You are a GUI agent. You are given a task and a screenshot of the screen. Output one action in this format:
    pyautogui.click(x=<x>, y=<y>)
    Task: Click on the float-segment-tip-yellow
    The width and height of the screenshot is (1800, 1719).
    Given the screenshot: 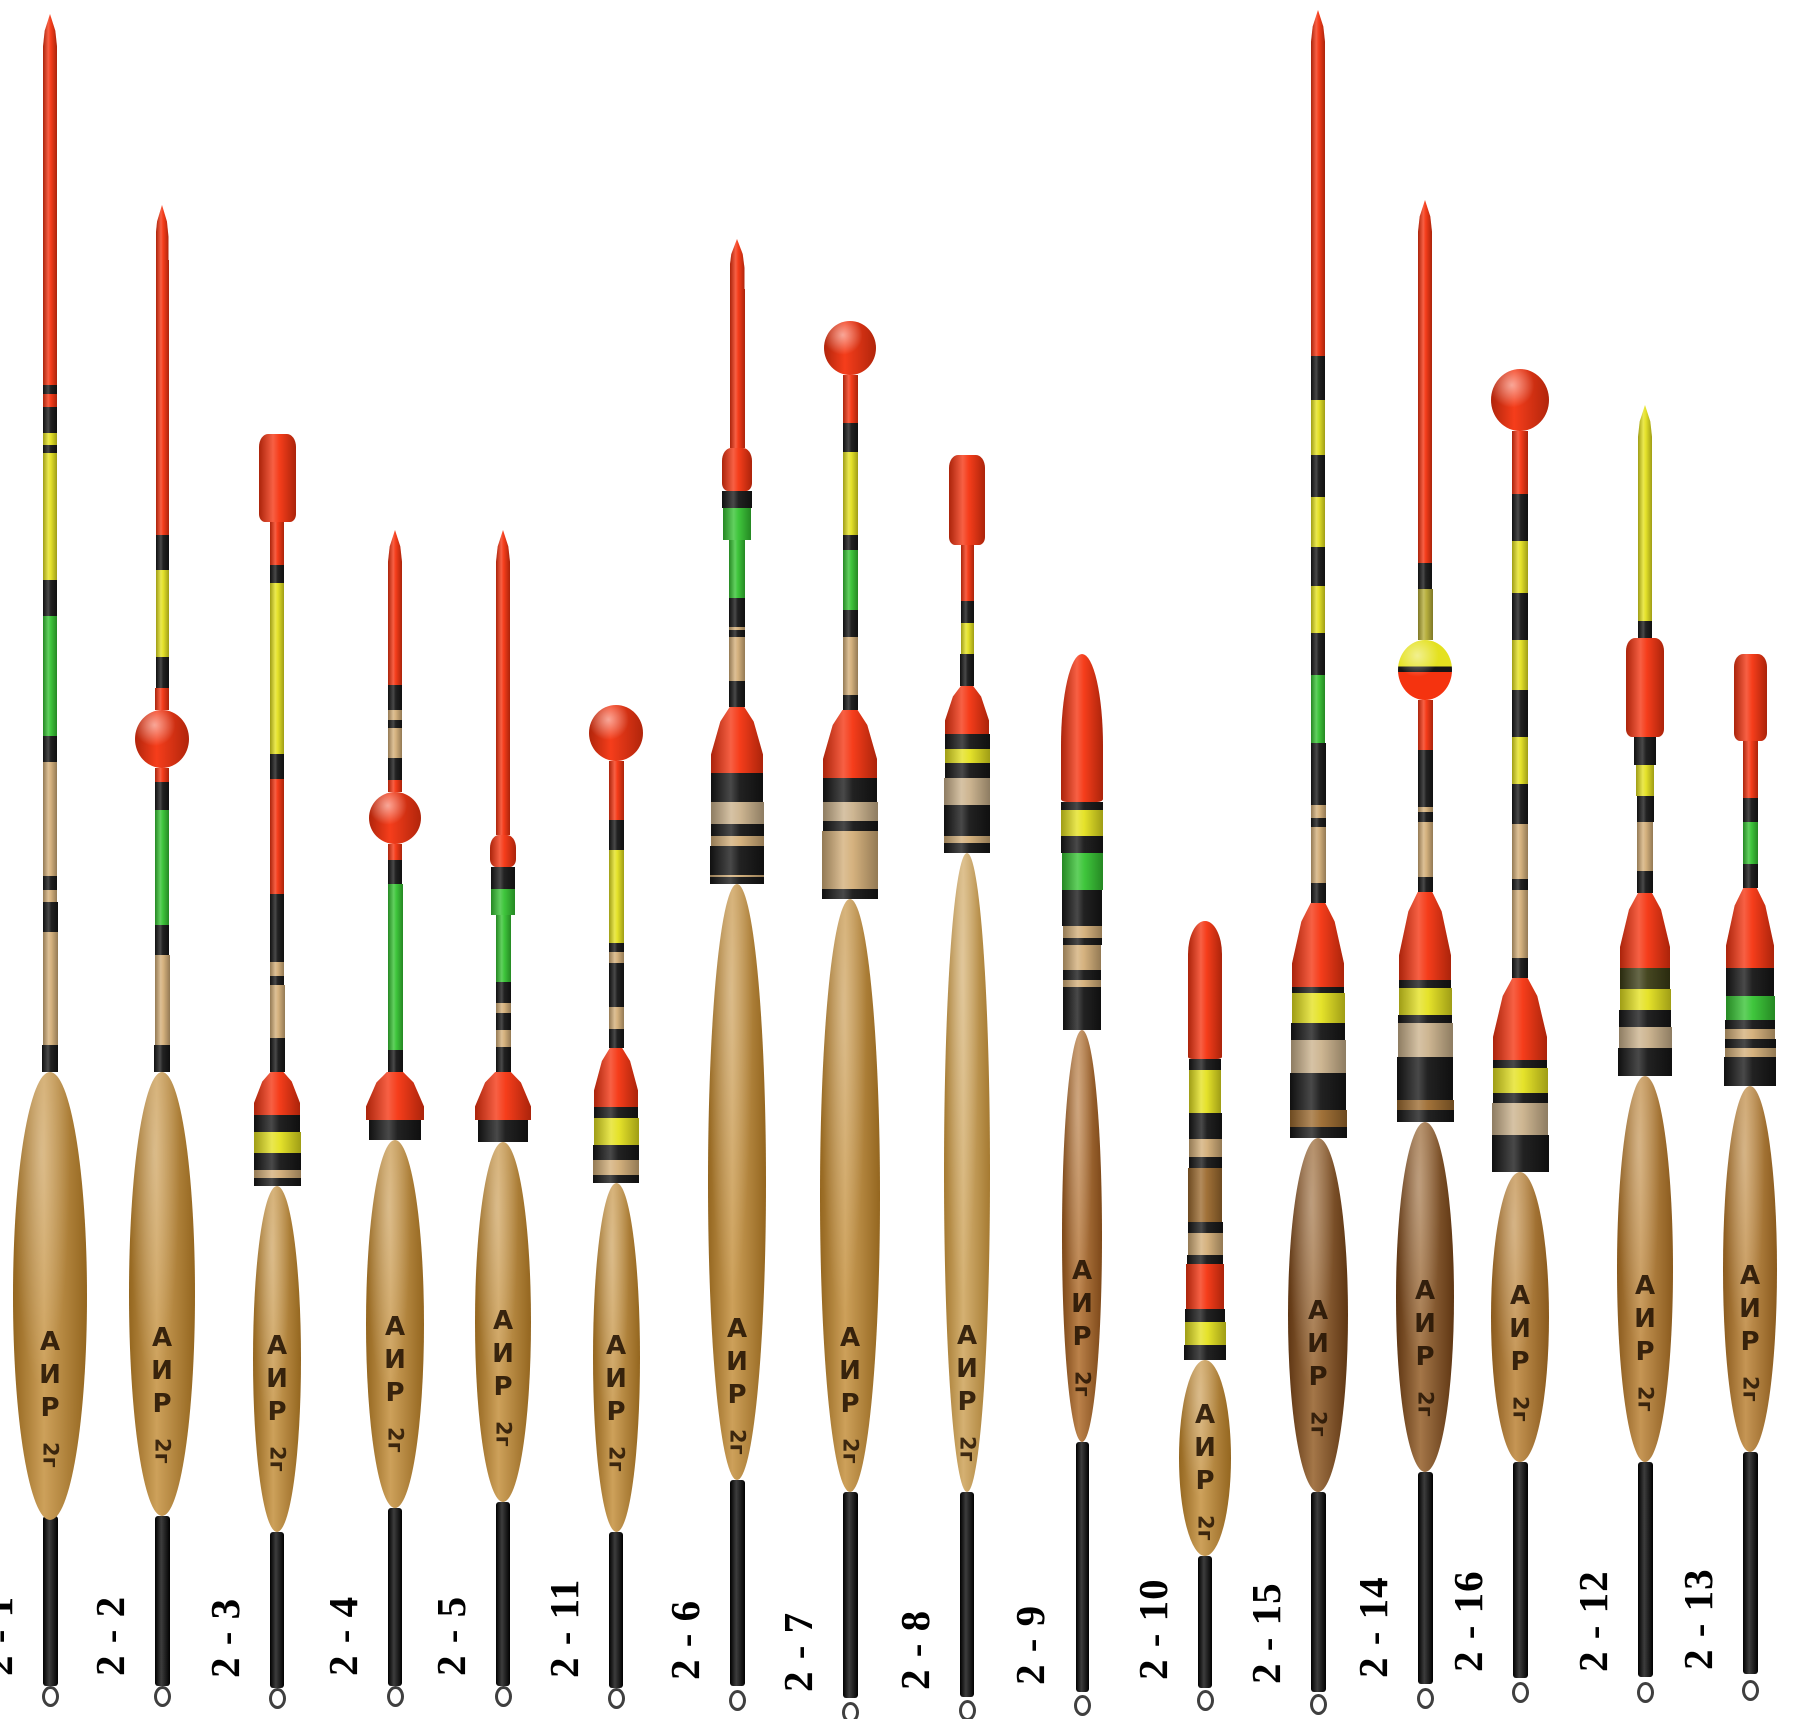 What is the action you would take?
    pyautogui.click(x=1645, y=432)
    